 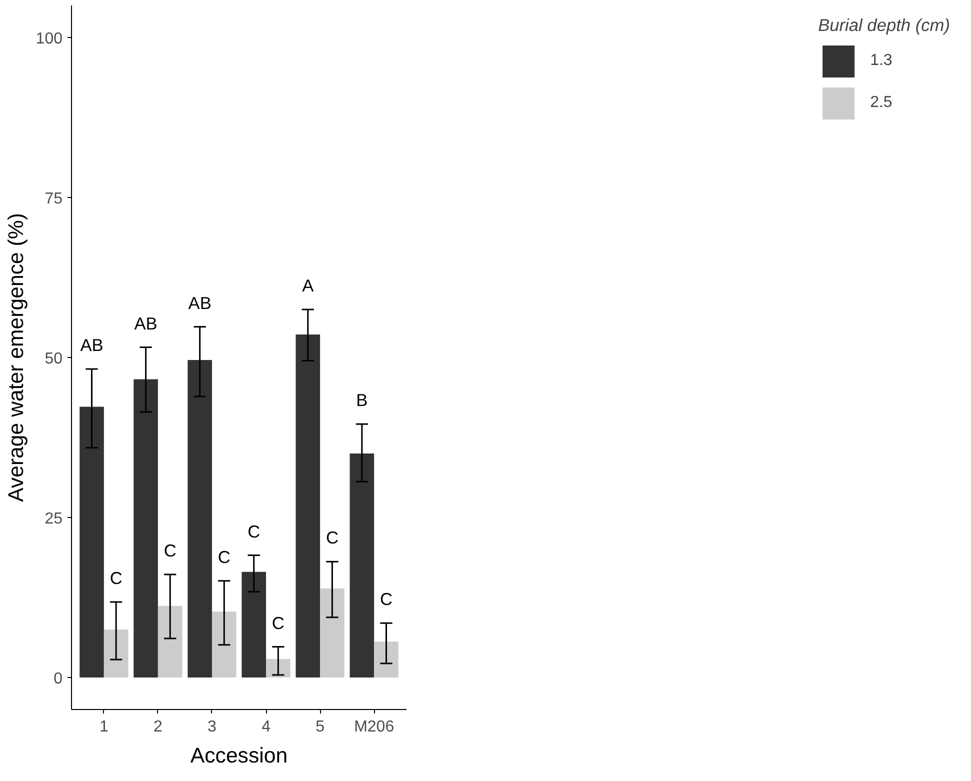 What do you see at coordinates (881, 103) in the screenshot?
I see `legend-label: 2.5` at bounding box center [881, 103].